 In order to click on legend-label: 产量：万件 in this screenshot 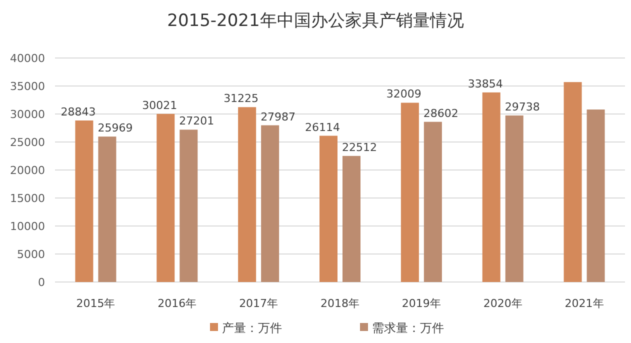, I will do `click(252, 328)`.